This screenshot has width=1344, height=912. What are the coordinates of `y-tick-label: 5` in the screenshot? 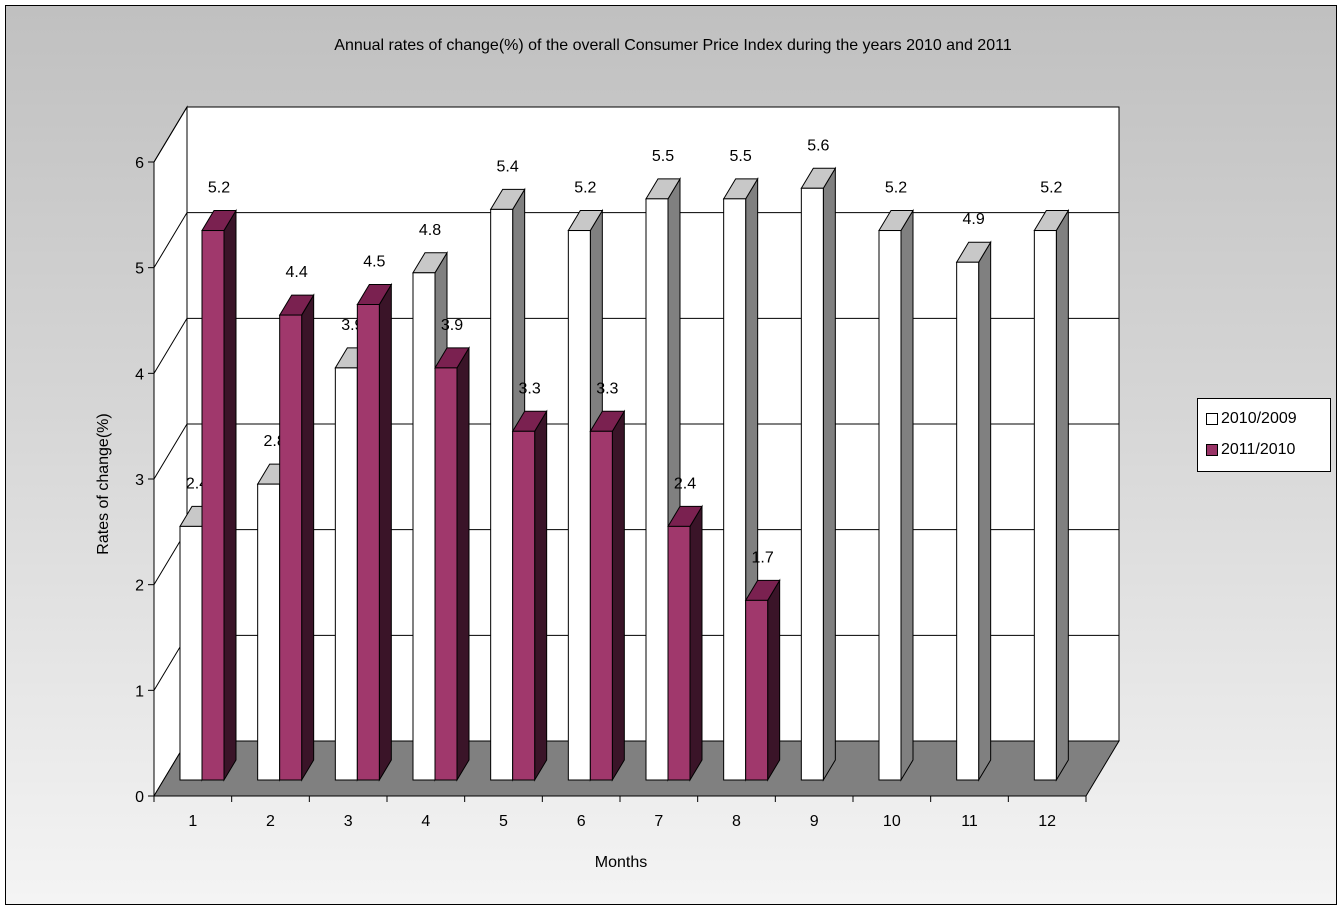 It's located at (139, 269).